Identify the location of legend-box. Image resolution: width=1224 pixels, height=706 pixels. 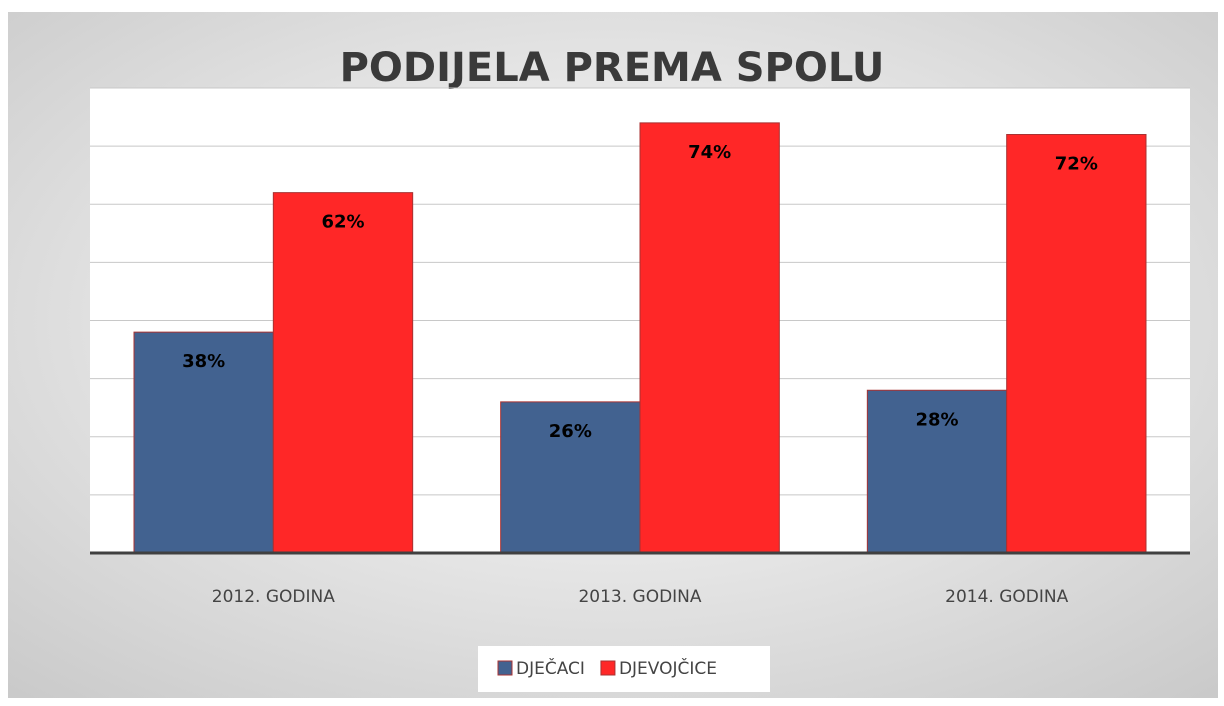
(624, 669).